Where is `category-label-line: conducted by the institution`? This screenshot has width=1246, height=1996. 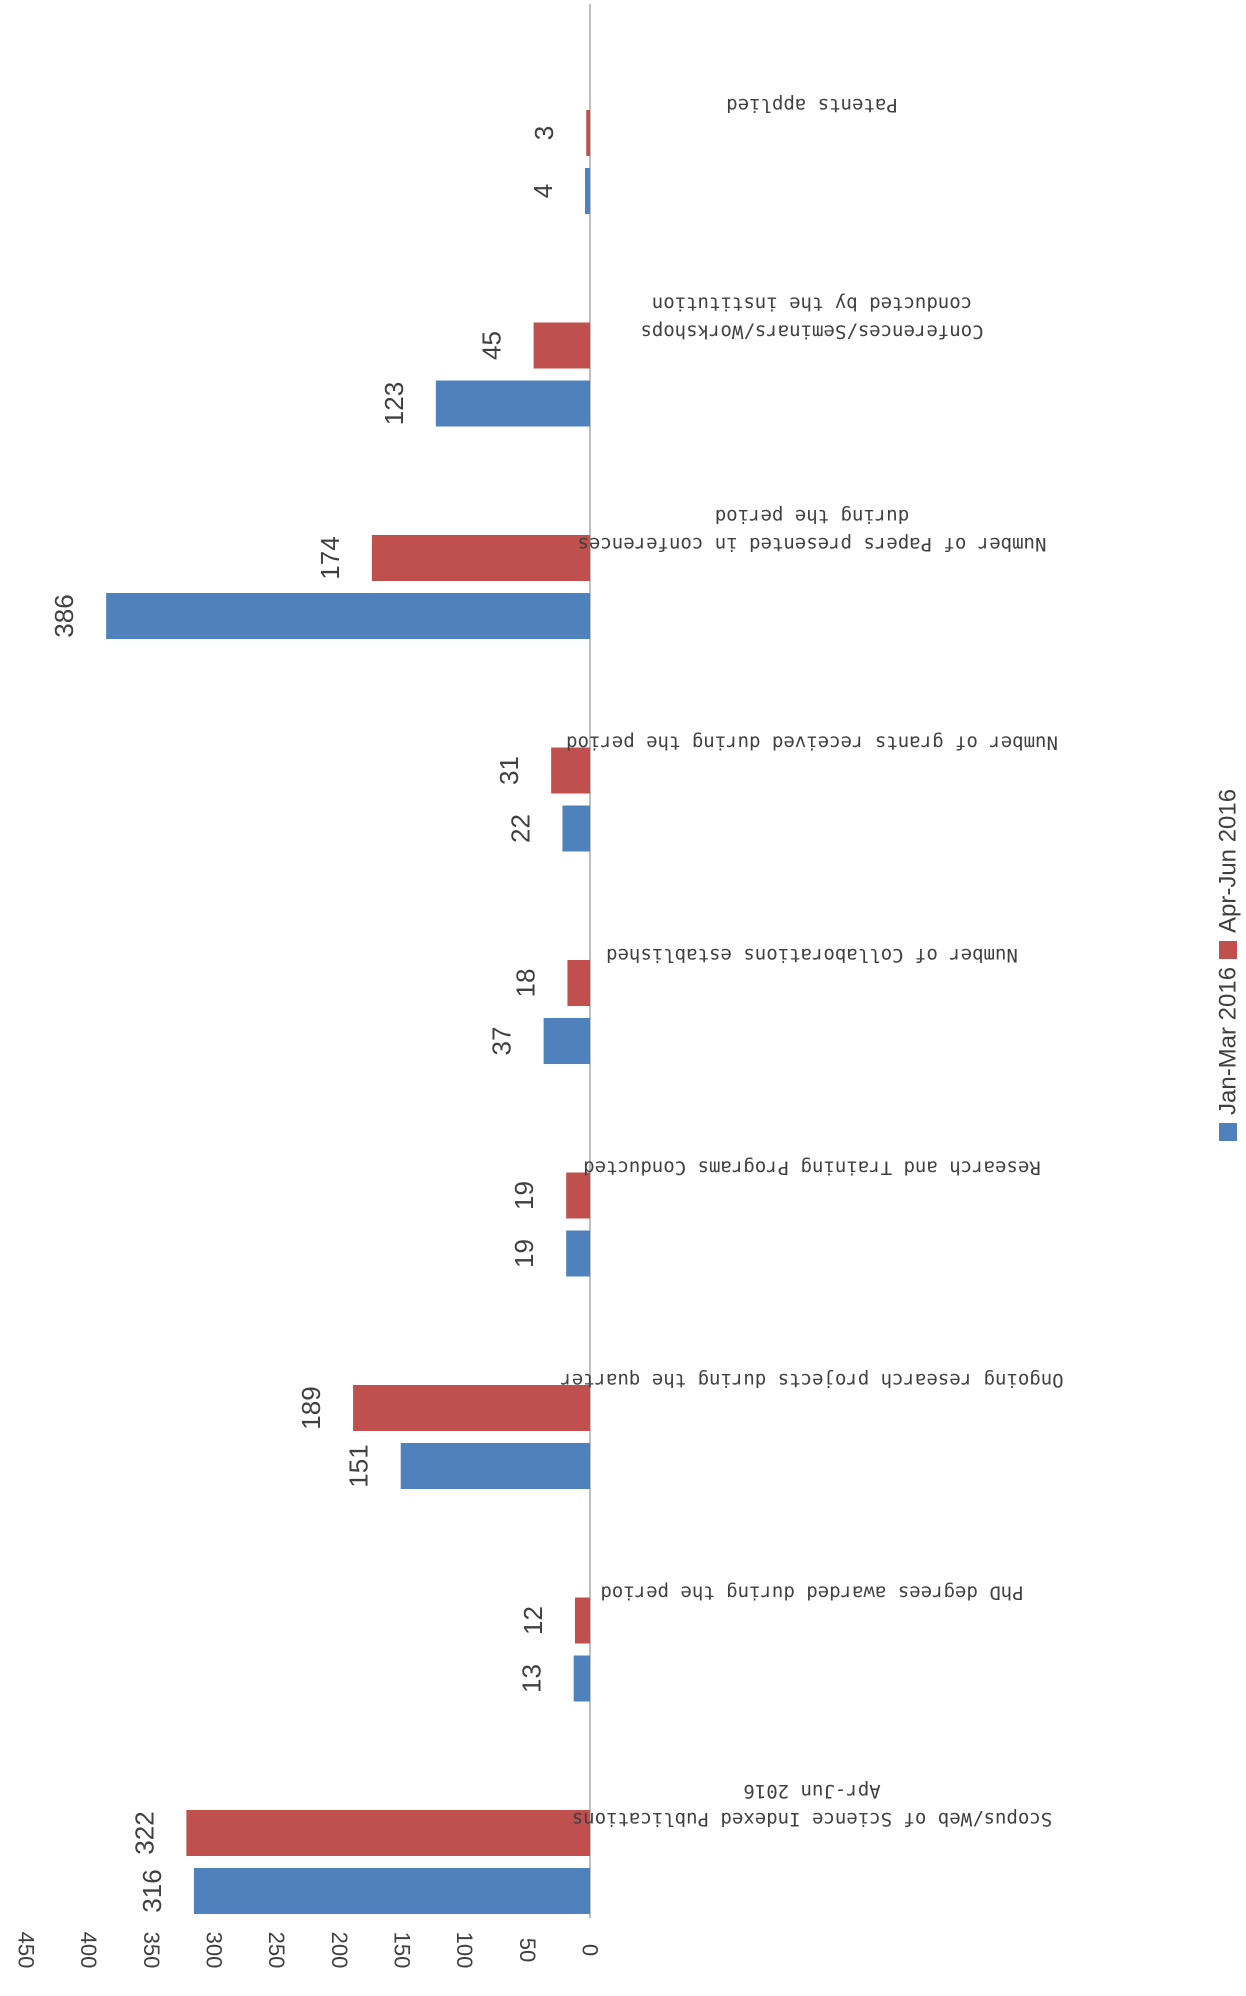
category-label-line: conducted by the institution is located at coordinates (812, 304).